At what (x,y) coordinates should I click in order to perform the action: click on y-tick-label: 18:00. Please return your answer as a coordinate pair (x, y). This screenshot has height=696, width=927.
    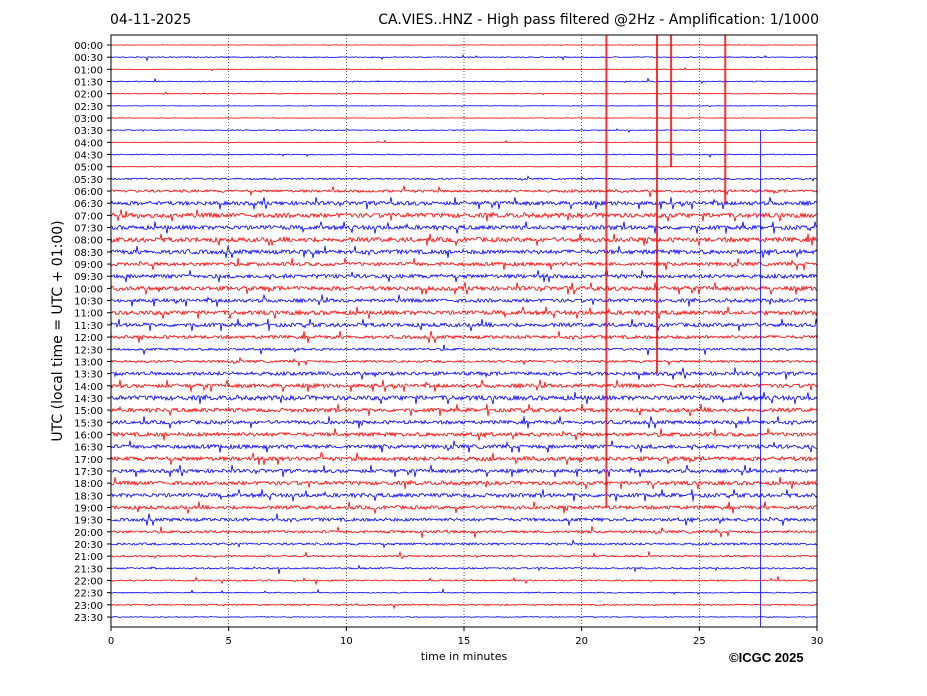
    Looking at the image, I should click on (88, 484).